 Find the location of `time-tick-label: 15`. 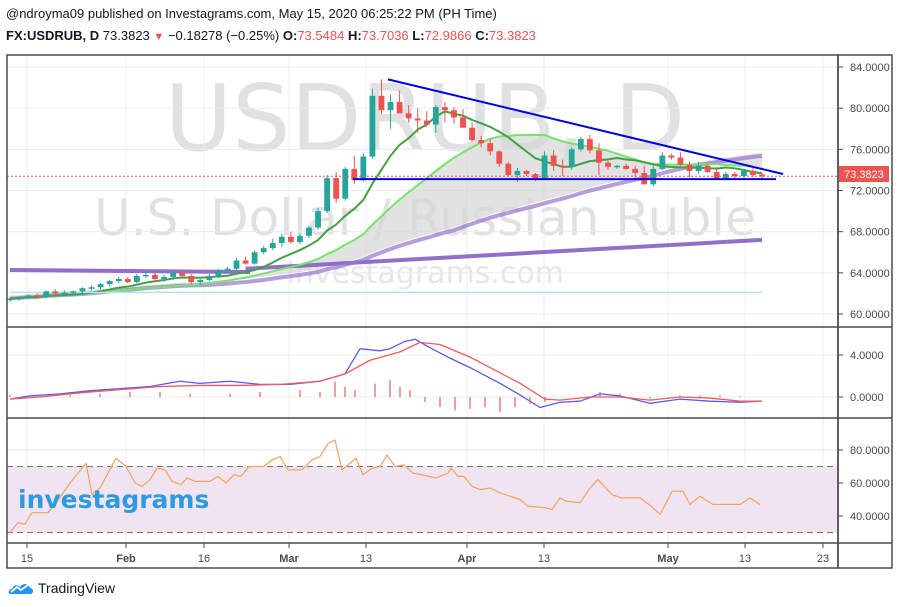

time-tick-label: 15 is located at coordinates (27, 559).